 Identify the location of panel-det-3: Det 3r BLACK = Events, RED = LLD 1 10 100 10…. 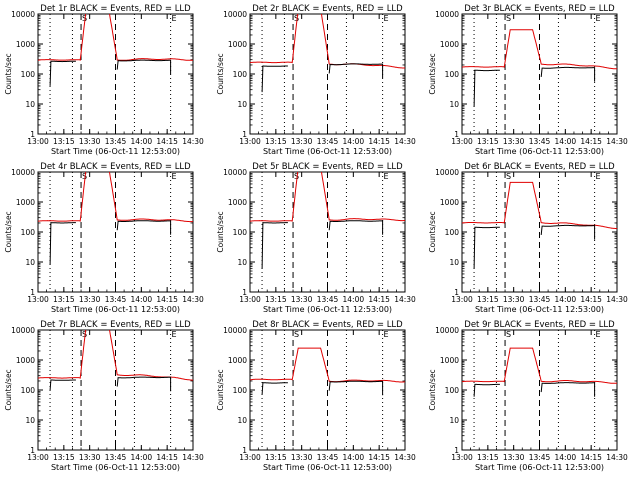
(528, 80).